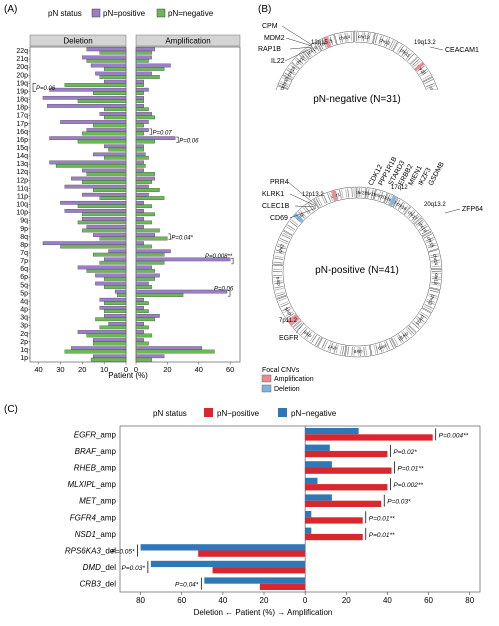 Image resolution: width=499 pixels, height=626 pixels. I want to click on bar-del-pos-1q, so click(99, 348).